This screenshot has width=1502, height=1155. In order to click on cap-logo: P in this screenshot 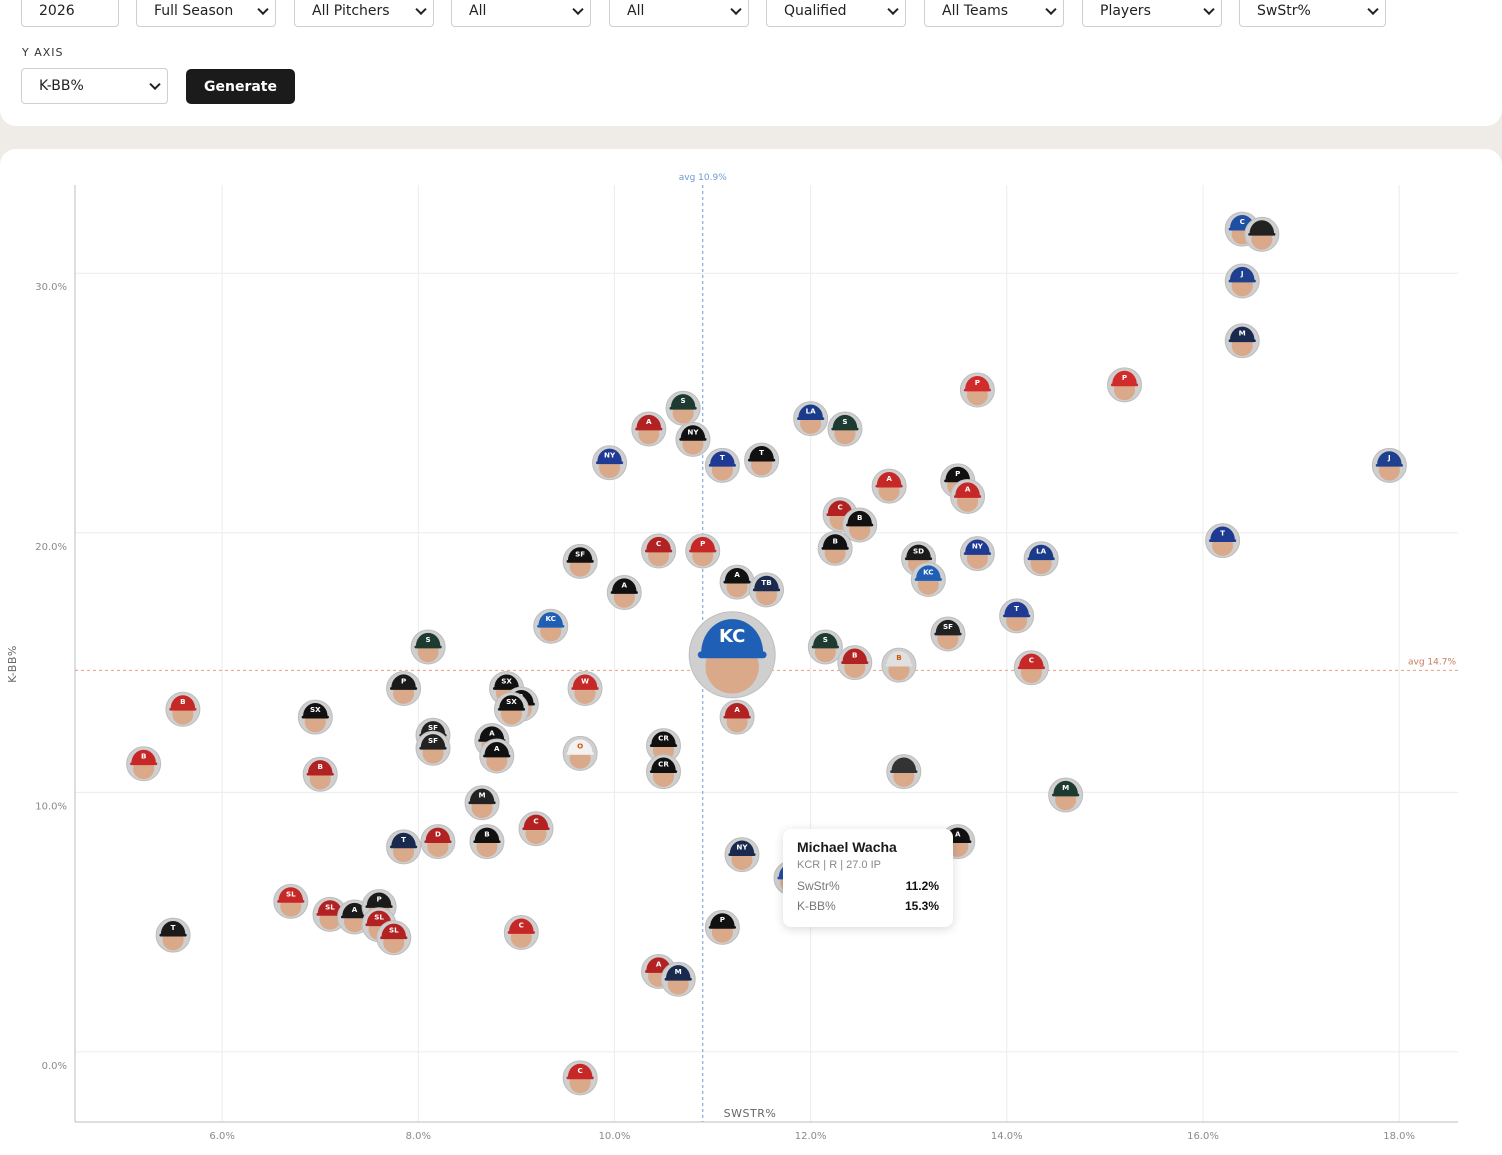, I will do `click(403, 680)`.